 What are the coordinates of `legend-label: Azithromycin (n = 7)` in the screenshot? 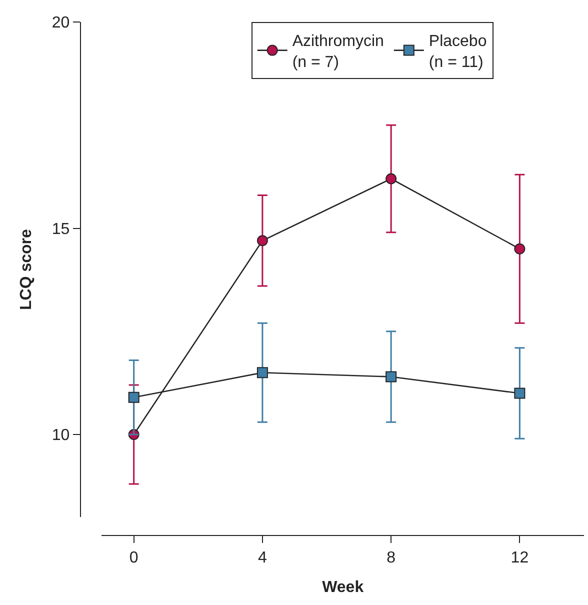 It's located at (338, 52).